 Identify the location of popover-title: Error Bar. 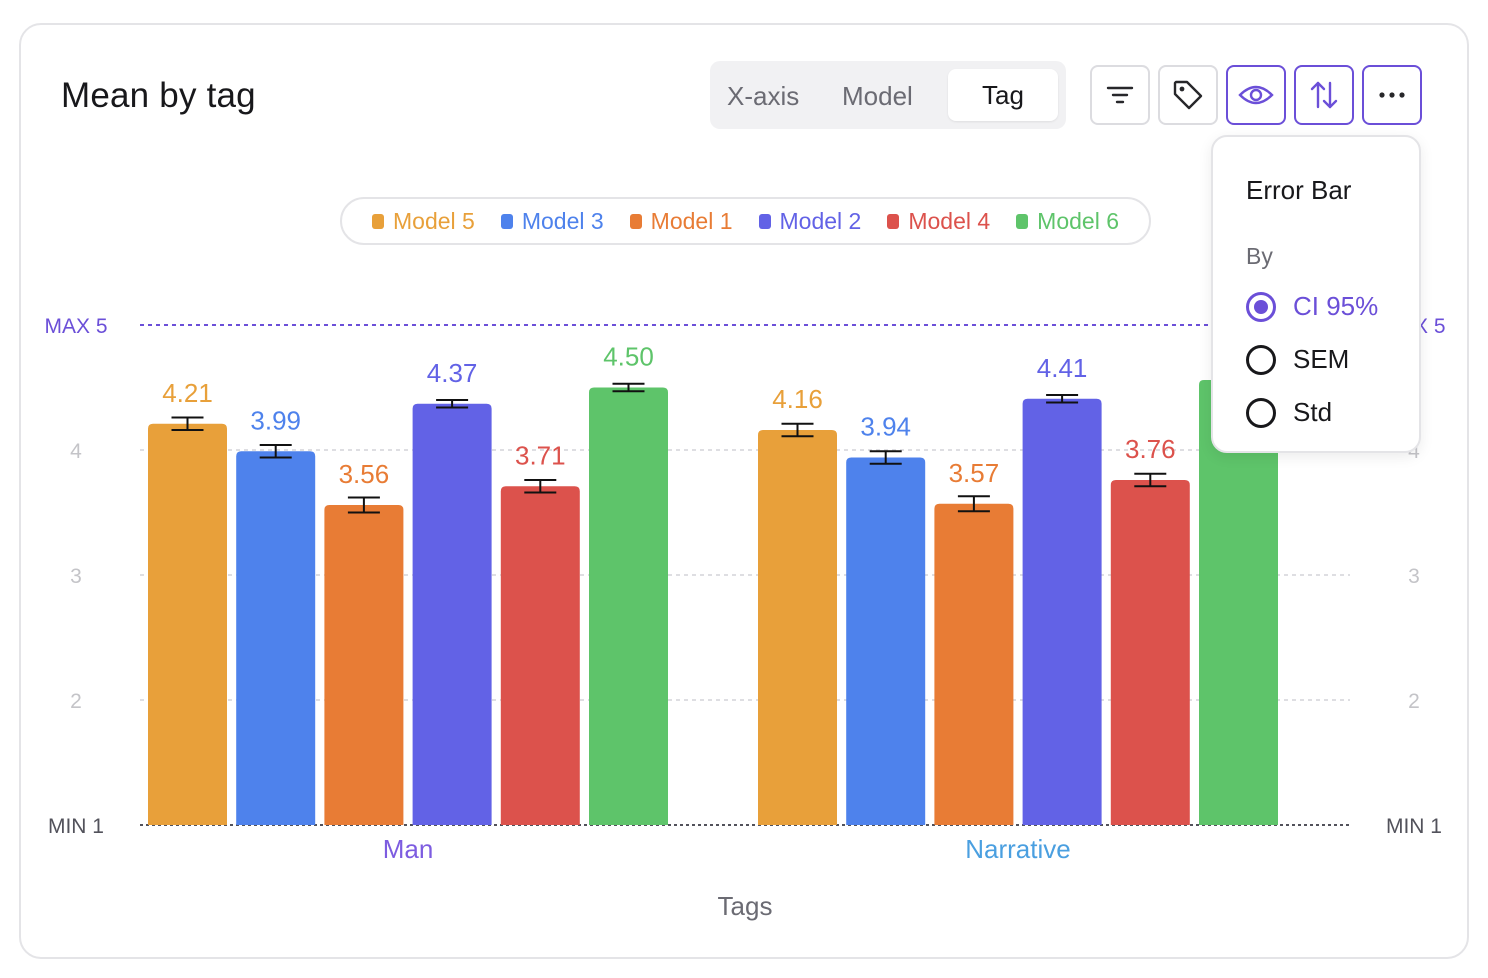
(1299, 190).